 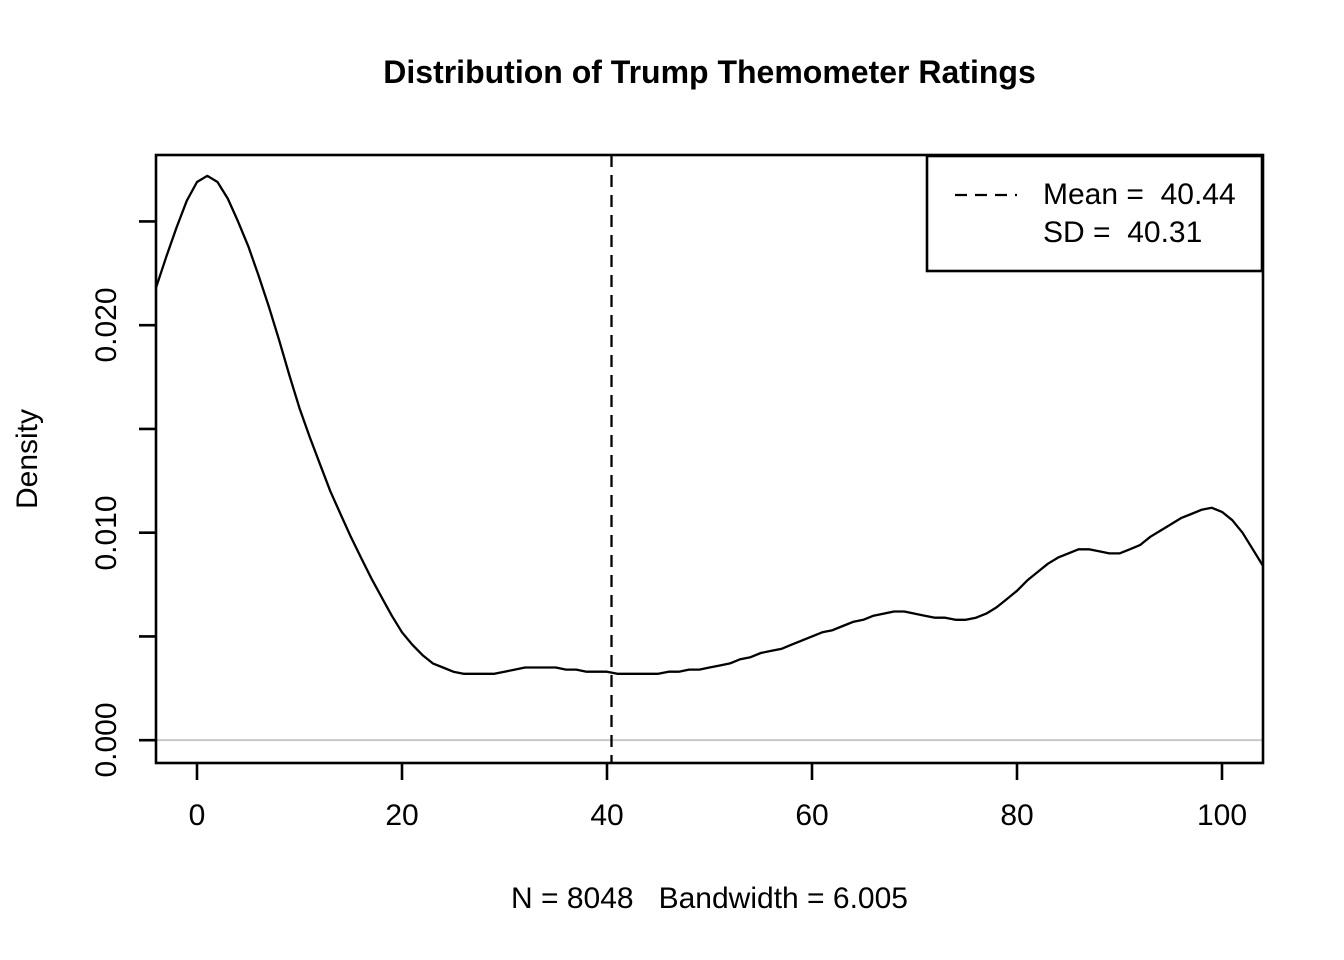 I want to click on y-tick-label: 0.020, so click(x=106, y=325).